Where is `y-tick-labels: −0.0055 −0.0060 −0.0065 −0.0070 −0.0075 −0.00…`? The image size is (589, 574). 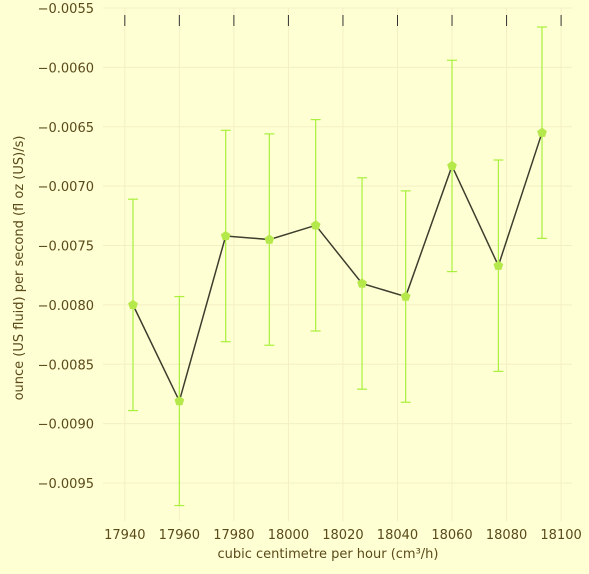 y-tick-labels: −0.0055 −0.0060 −0.0065 −0.0070 −0.0075 −0.00… is located at coordinates (66, 247).